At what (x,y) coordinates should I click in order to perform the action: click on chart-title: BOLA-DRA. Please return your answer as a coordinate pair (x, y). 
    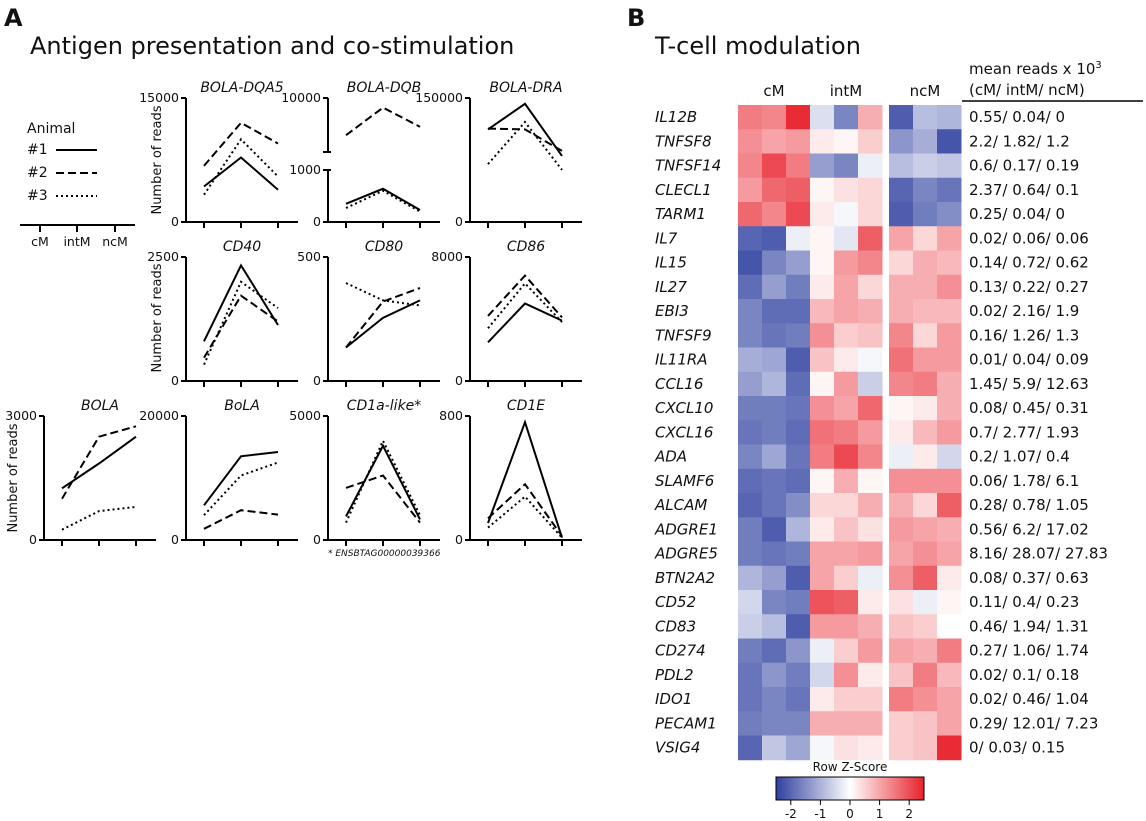
    Looking at the image, I should click on (525, 88).